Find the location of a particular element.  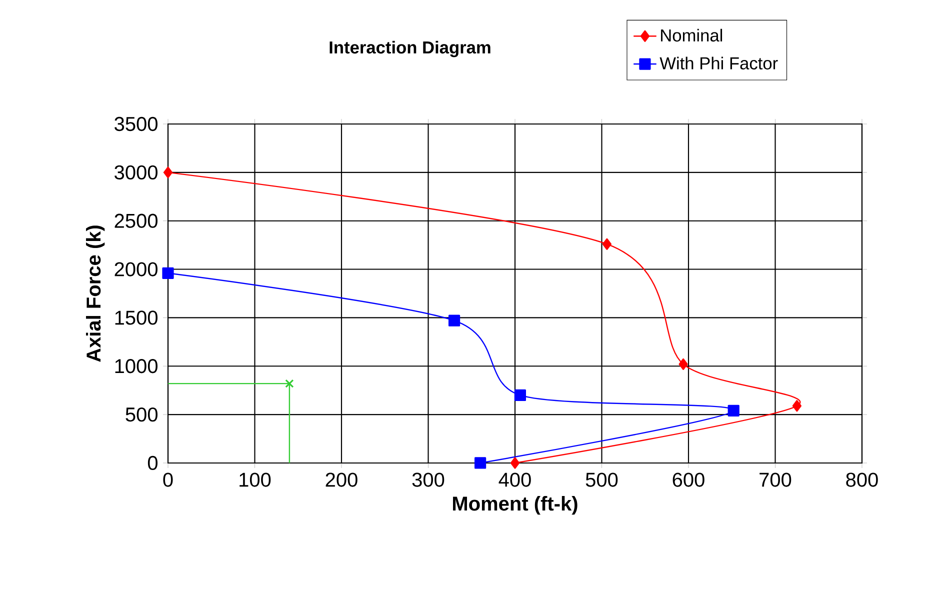

y-tick-label: 500 is located at coordinates (142, 414).